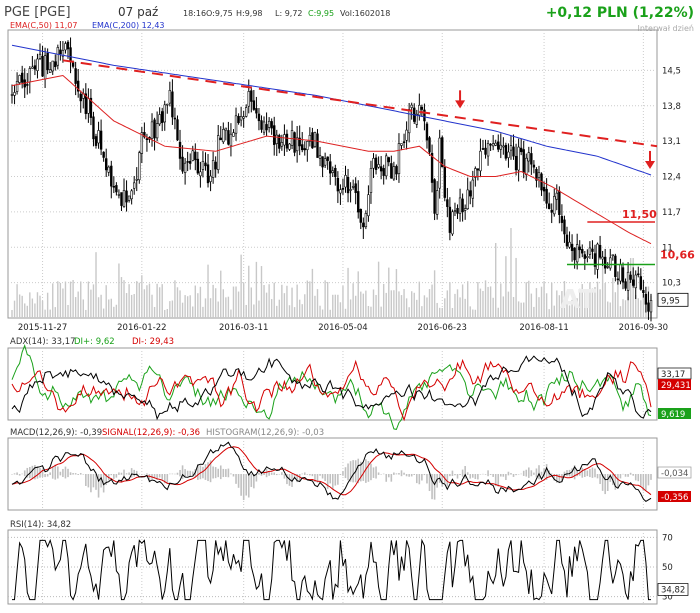  What do you see at coordinates (674, 498) in the screenshot?
I see `signal-last-value: -0,356` at bounding box center [674, 498].